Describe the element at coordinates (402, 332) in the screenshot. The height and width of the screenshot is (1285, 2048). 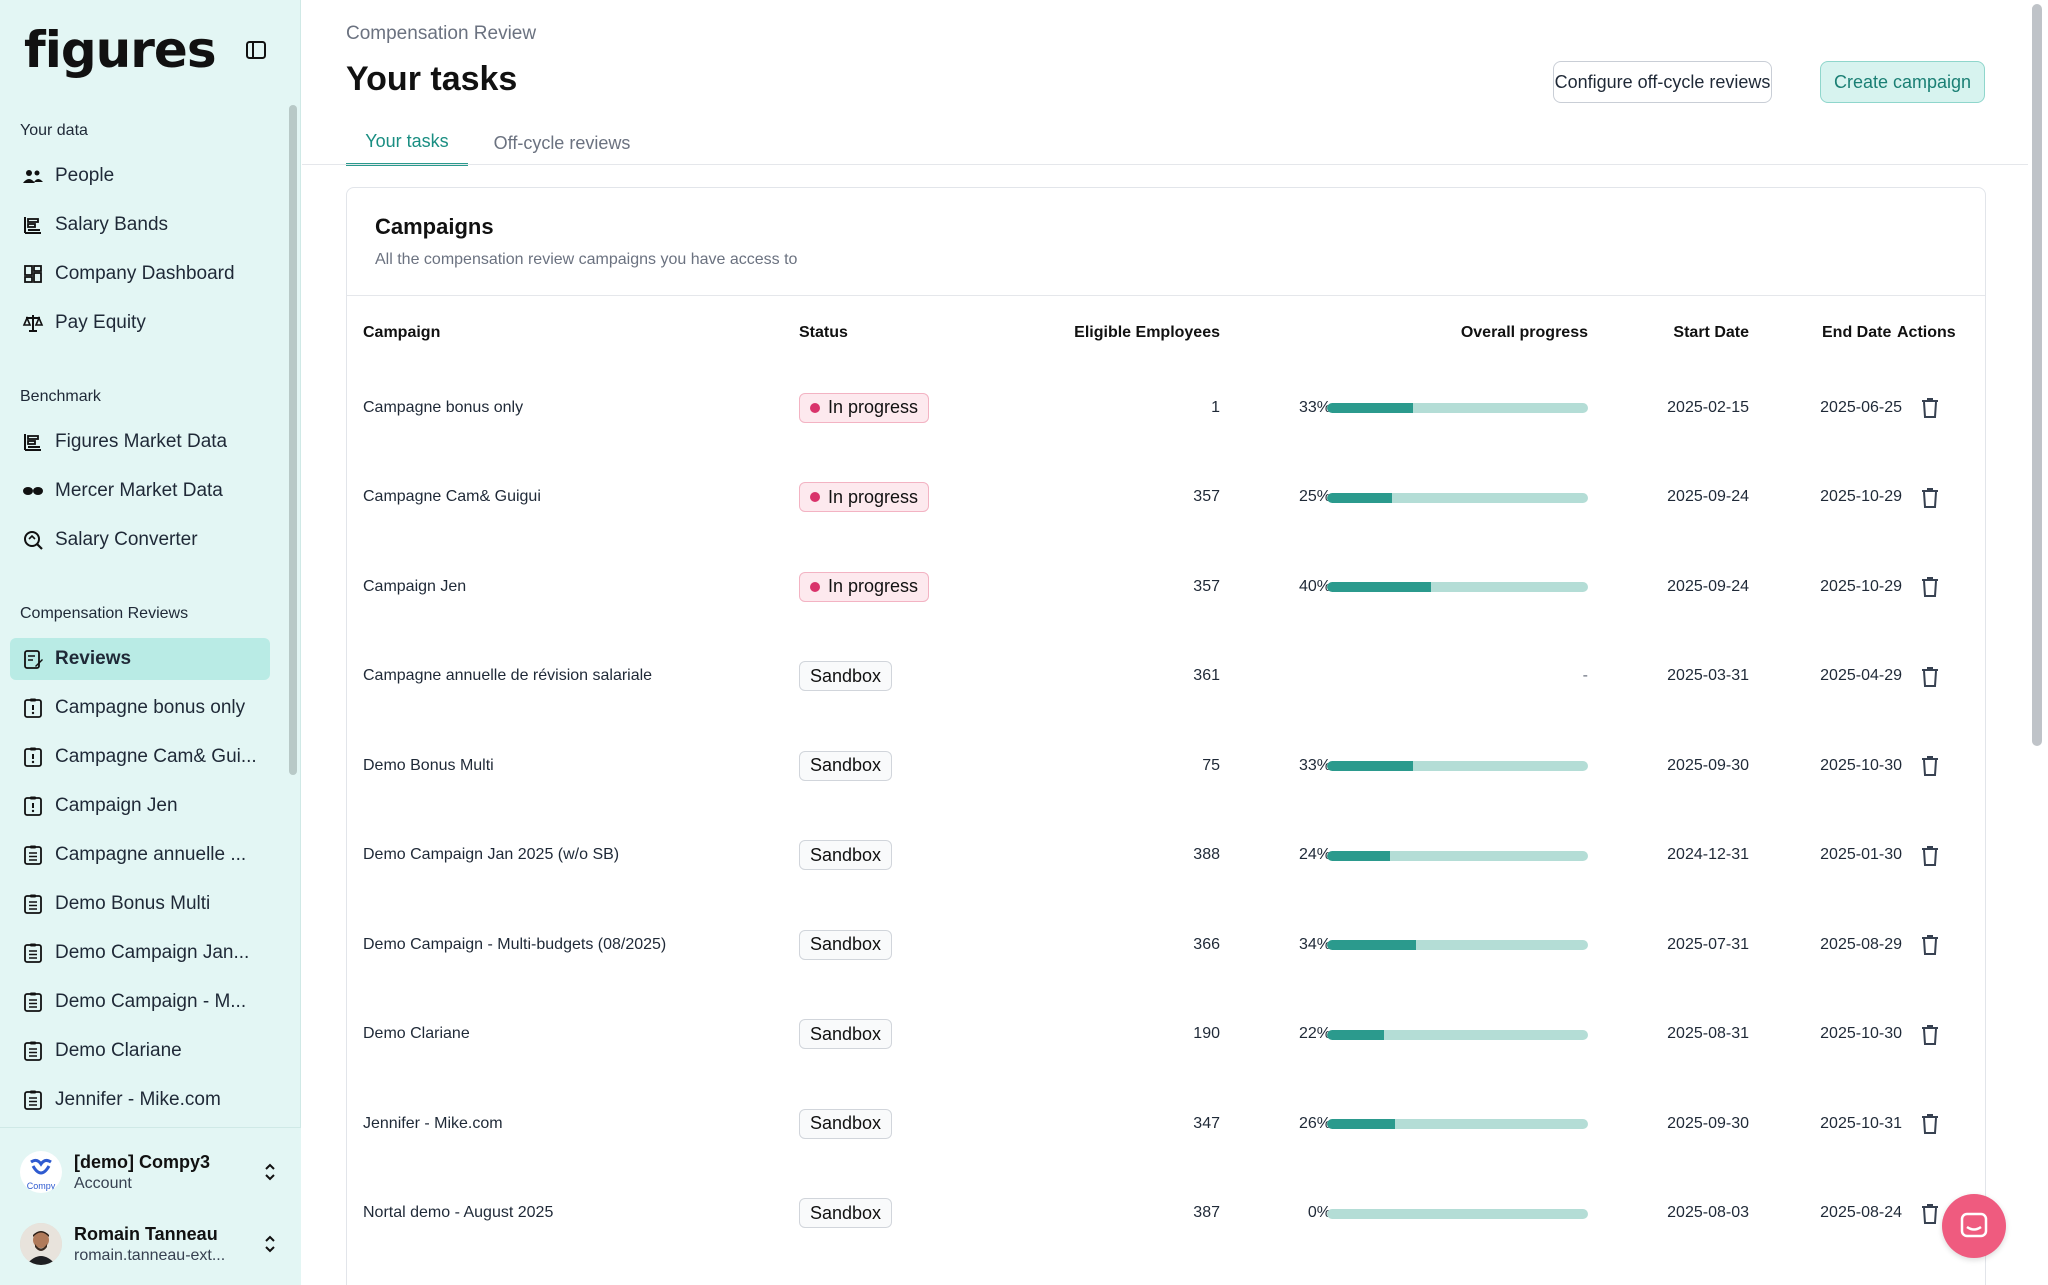
I see `column-header-campaign: Campaign` at that location.